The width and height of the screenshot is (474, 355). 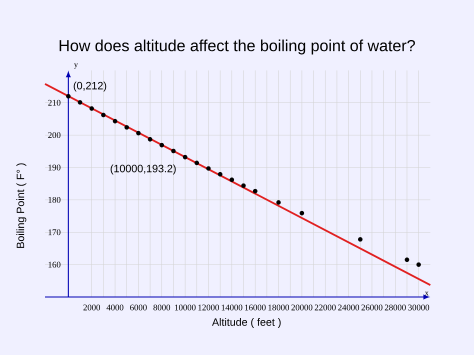 What do you see at coordinates (237, 47) in the screenshot?
I see `chart-title: How does altitude affect the boiling point of water?` at bounding box center [237, 47].